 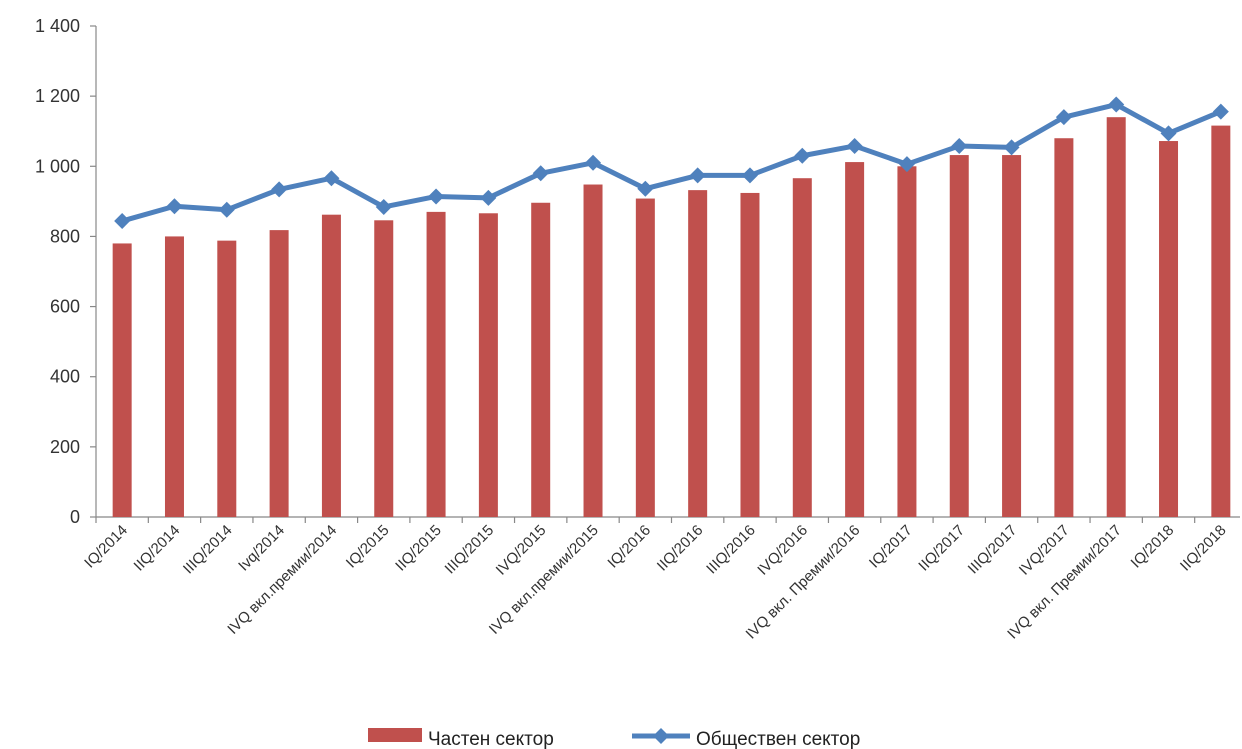 I want to click on x-tick-label: IIIQ/2014, so click(x=208, y=550).